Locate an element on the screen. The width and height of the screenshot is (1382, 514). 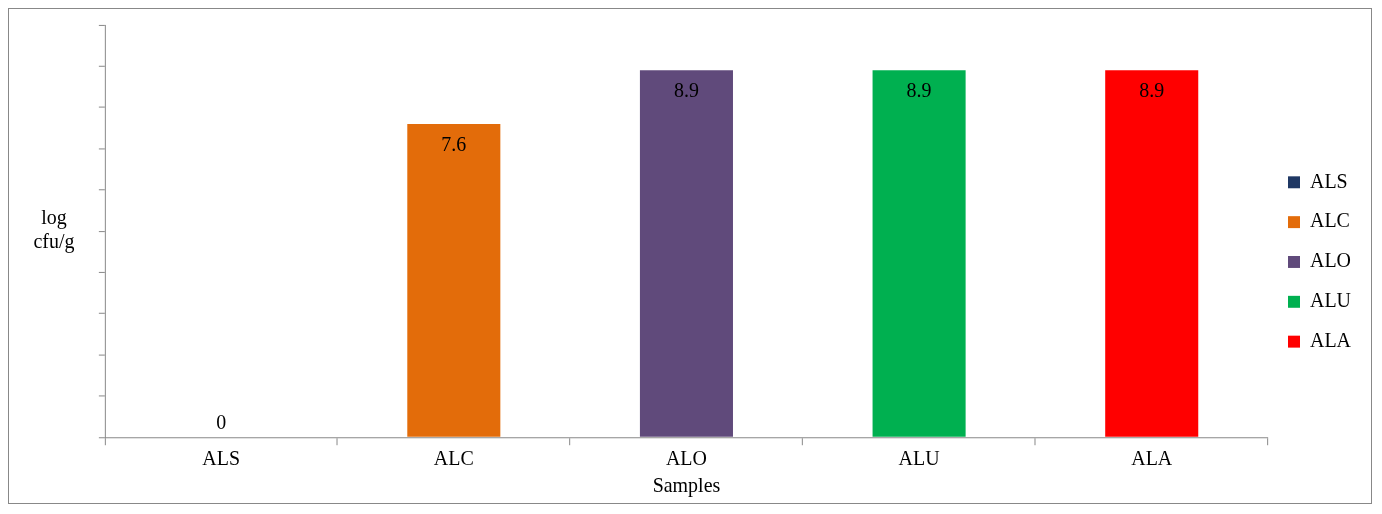
legend-label: ALU is located at coordinates (1330, 300).